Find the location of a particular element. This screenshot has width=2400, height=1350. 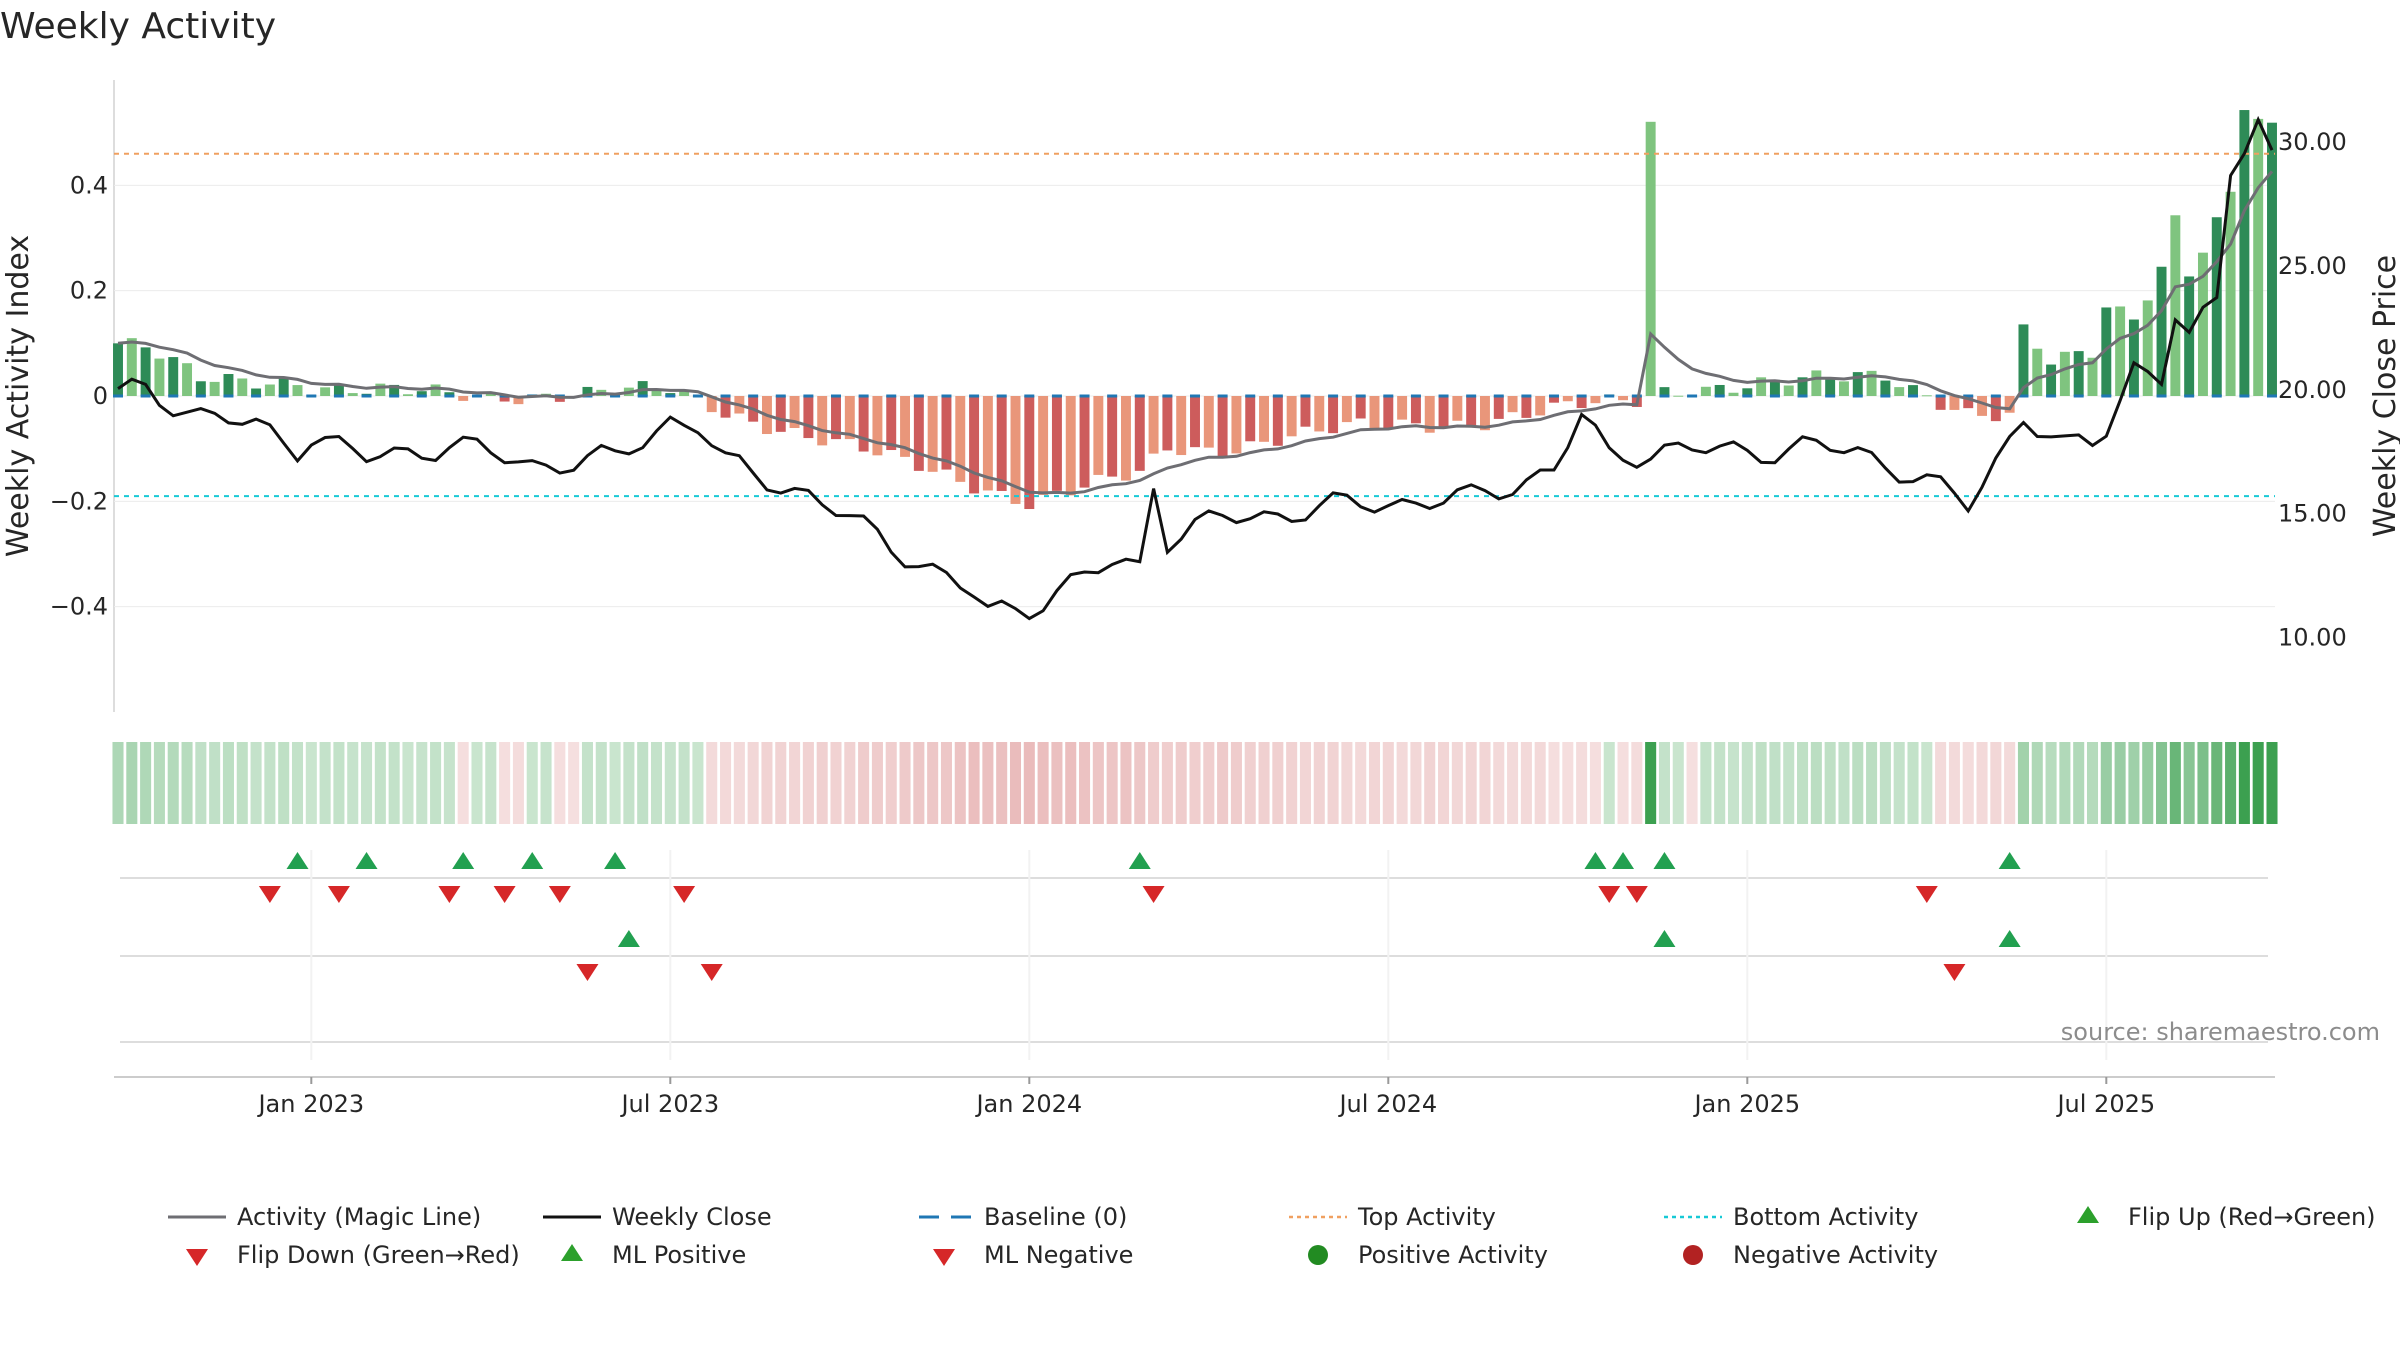

signal-gridlines is located at coordinates (1194, 955).